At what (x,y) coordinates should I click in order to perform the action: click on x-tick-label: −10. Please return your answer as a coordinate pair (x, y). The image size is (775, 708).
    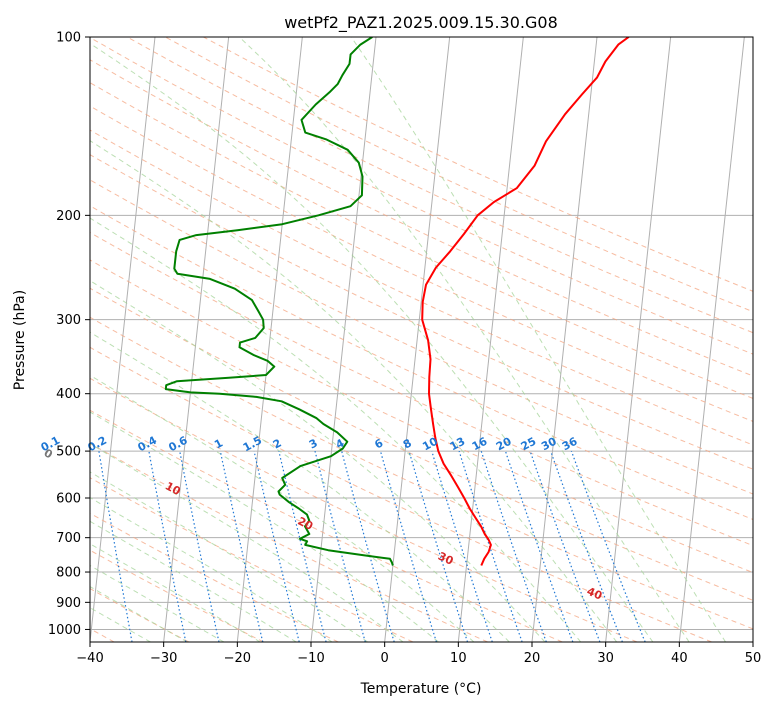
    Looking at the image, I should click on (310, 658).